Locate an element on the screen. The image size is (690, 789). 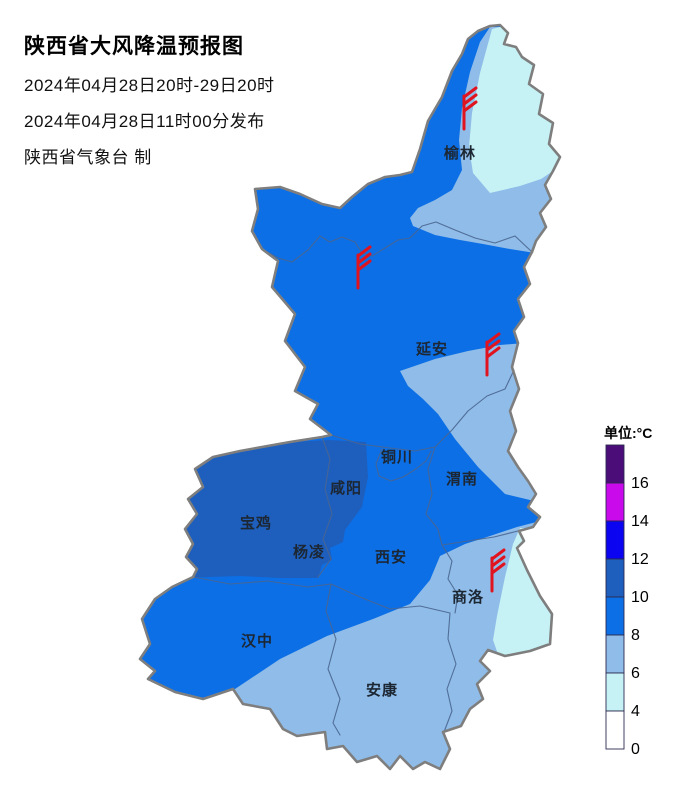
city-label-8: 商洛 is located at coordinates (468, 597).